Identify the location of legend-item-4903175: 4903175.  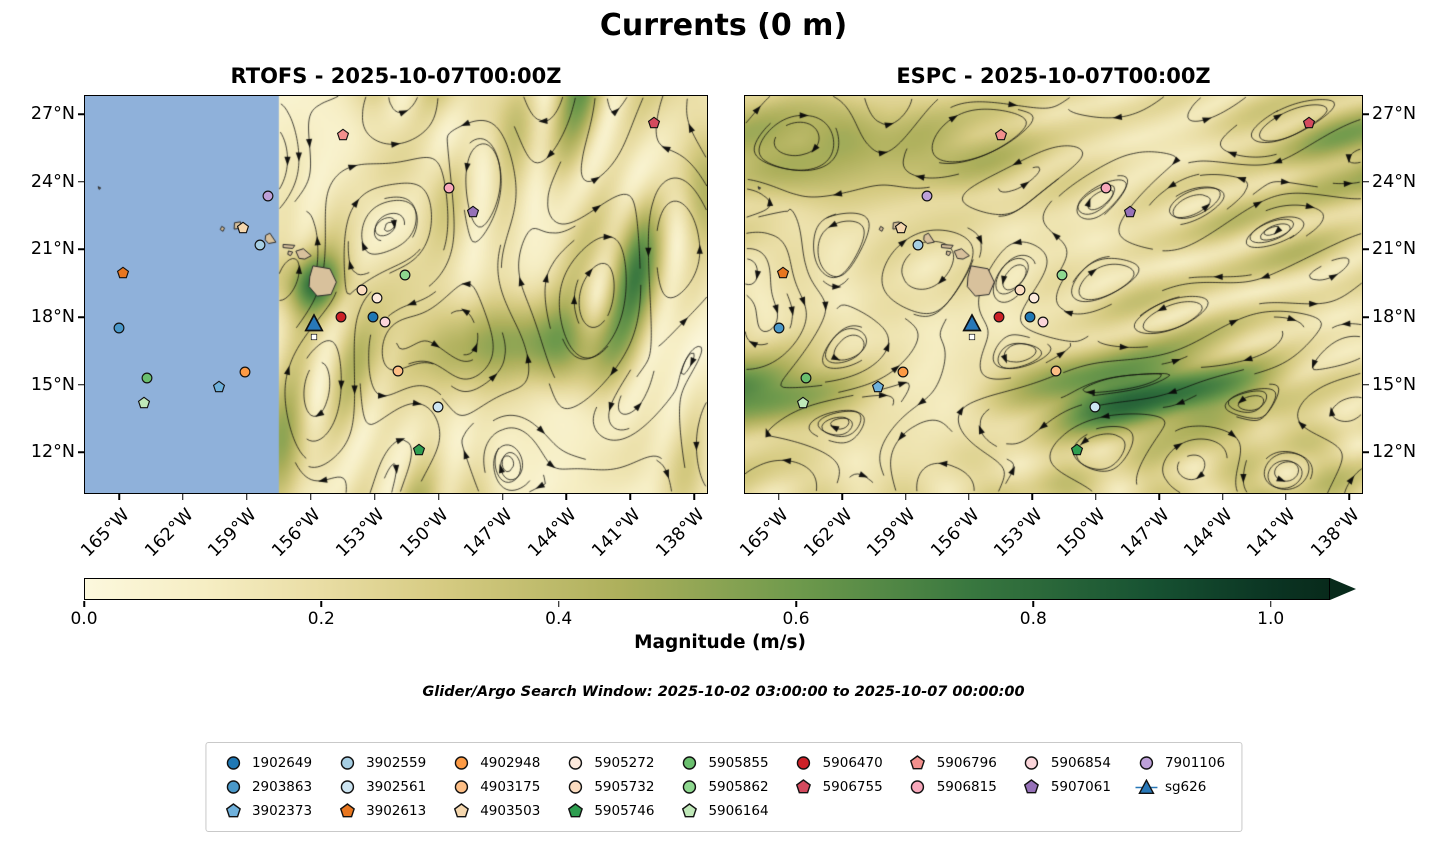
(495, 787).